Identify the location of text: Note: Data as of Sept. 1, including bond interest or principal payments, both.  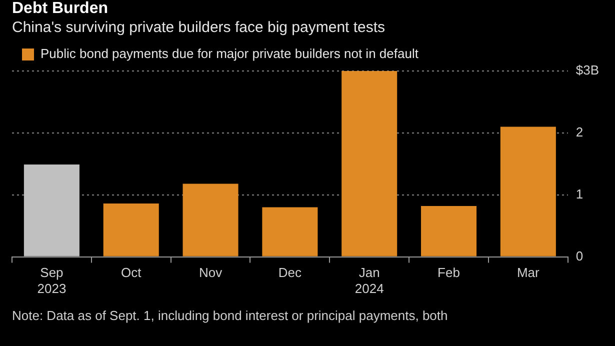
(230, 316).